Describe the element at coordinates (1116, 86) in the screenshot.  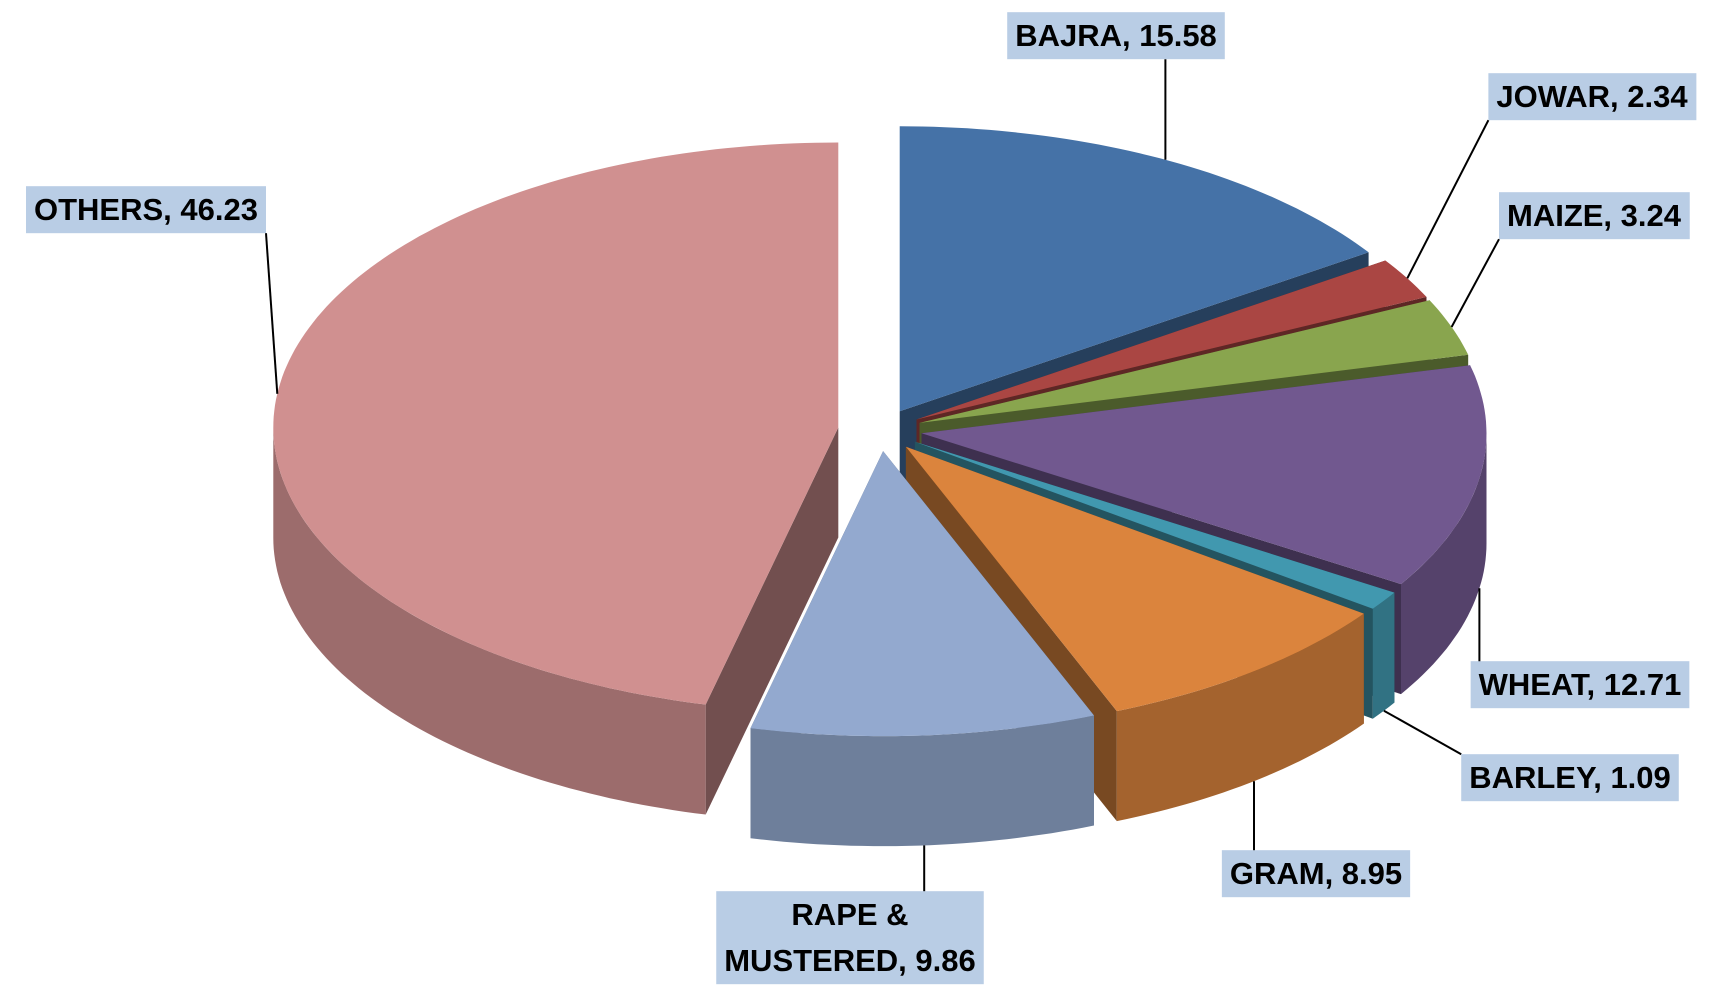
I see `data-label: BAJRA, 15.58` at that location.